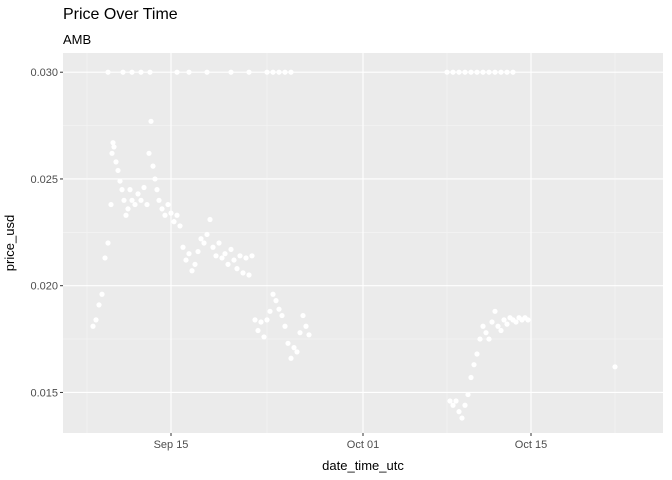  I want to click on x-tick-label: Sep 15, so click(171, 445).